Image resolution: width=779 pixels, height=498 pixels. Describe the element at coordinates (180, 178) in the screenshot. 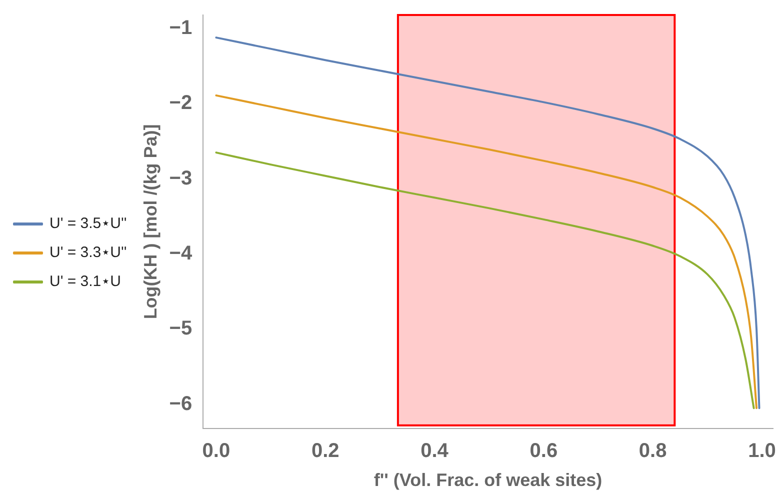

I see `y-tick-label: −3` at that location.